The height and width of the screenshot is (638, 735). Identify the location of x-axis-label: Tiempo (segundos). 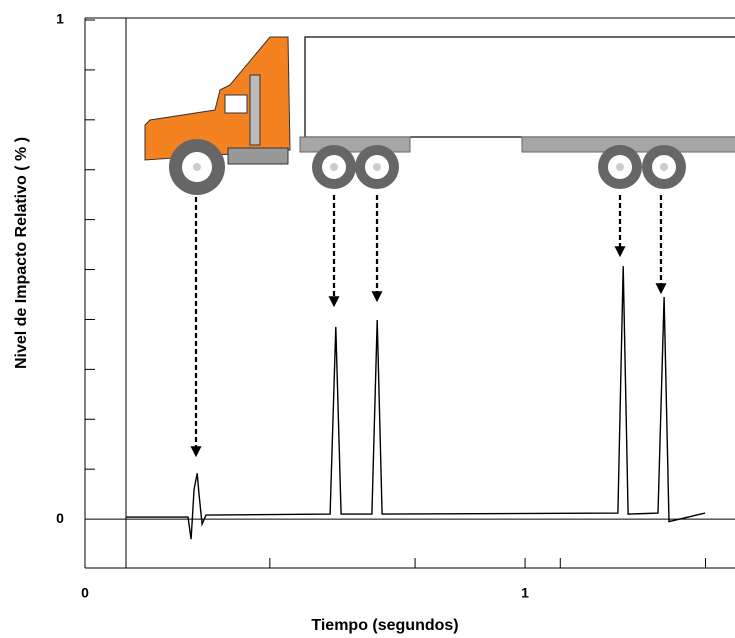
(384, 625).